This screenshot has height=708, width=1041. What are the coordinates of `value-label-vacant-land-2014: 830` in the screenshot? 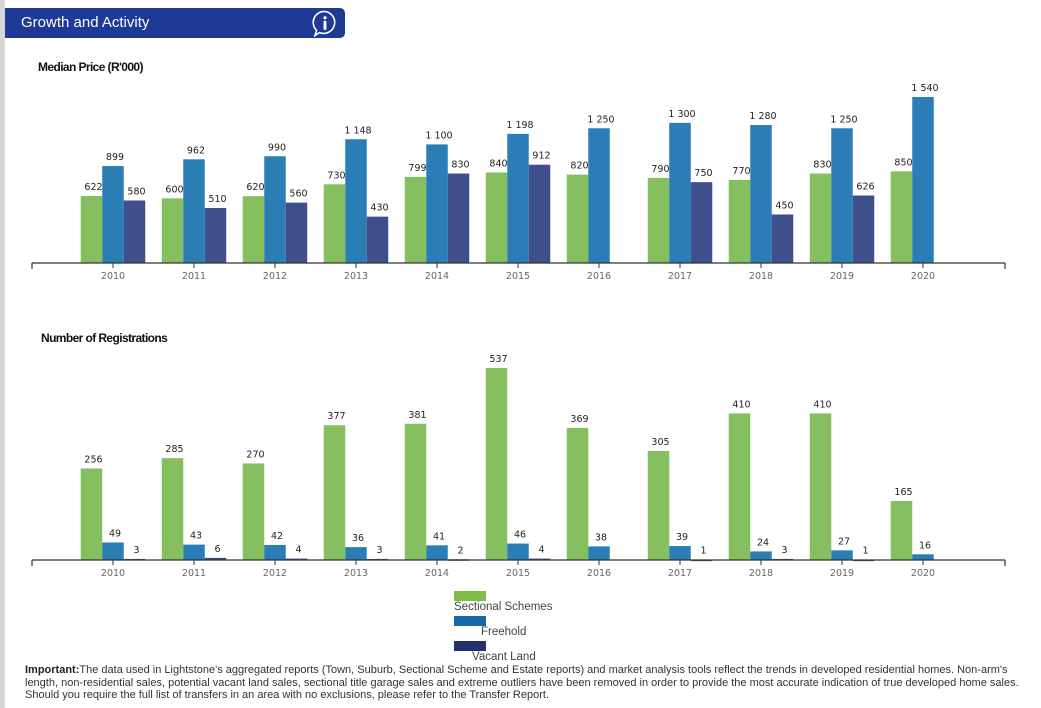 It's located at (460, 165).